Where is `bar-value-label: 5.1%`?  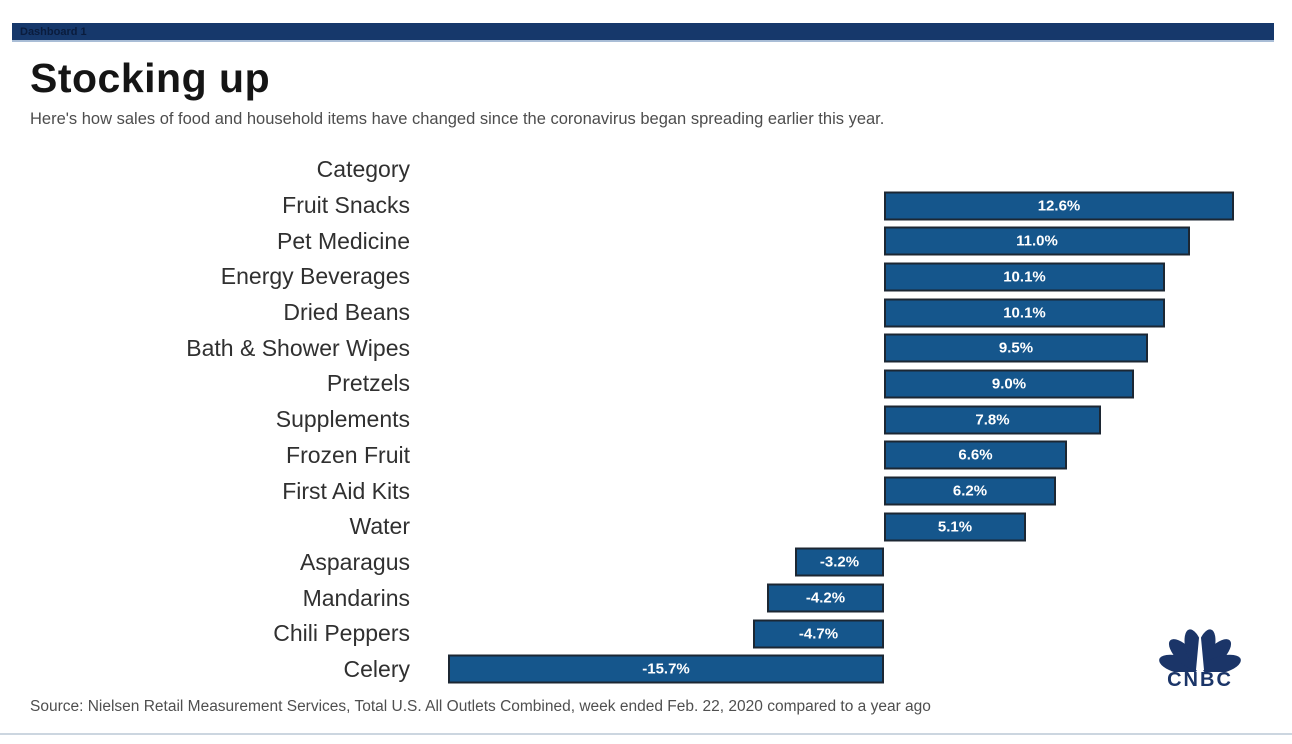
bar-value-label: 5.1% is located at coordinates (955, 527).